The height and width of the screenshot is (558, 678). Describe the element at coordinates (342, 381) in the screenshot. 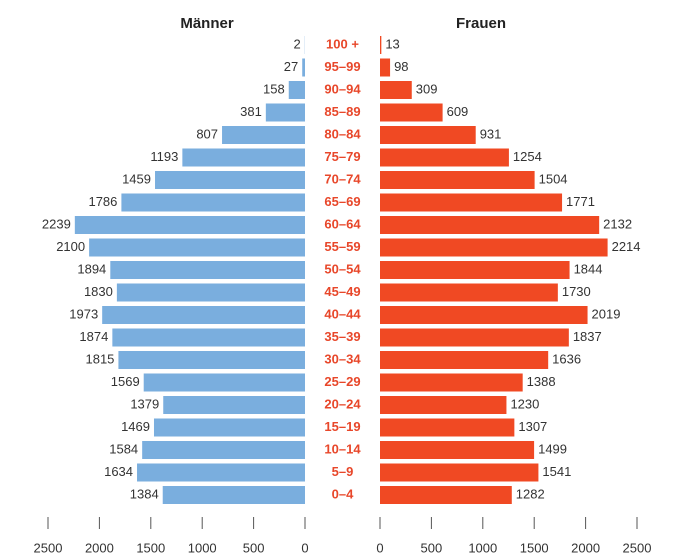

I see `category-label: 25–29` at that location.